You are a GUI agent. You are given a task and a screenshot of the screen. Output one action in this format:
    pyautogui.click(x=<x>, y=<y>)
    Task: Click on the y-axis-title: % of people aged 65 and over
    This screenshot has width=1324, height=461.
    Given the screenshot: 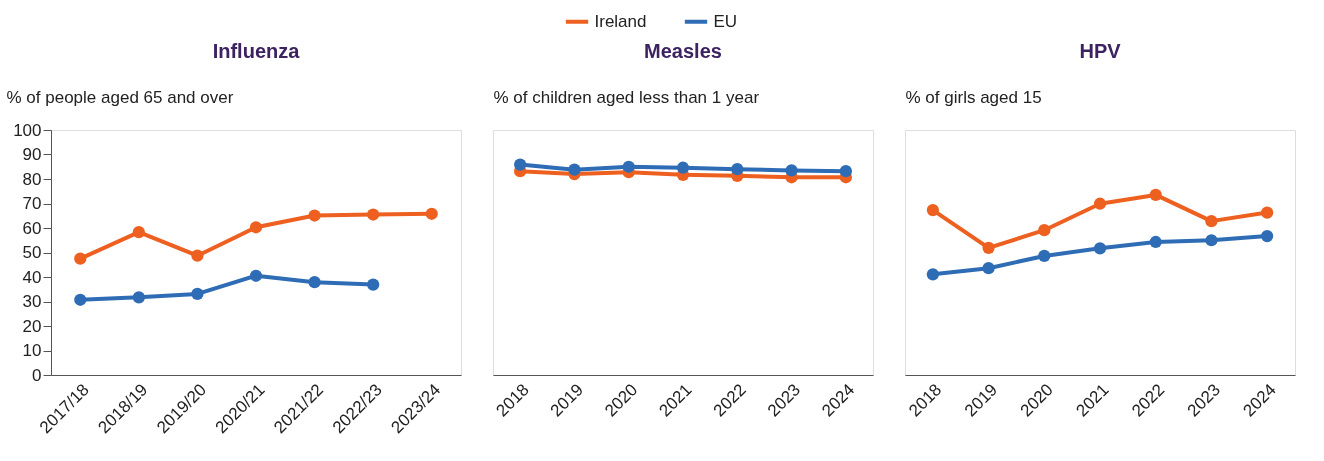 What is the action you would take?
    pyautogui.click(x=120, y=97)
    